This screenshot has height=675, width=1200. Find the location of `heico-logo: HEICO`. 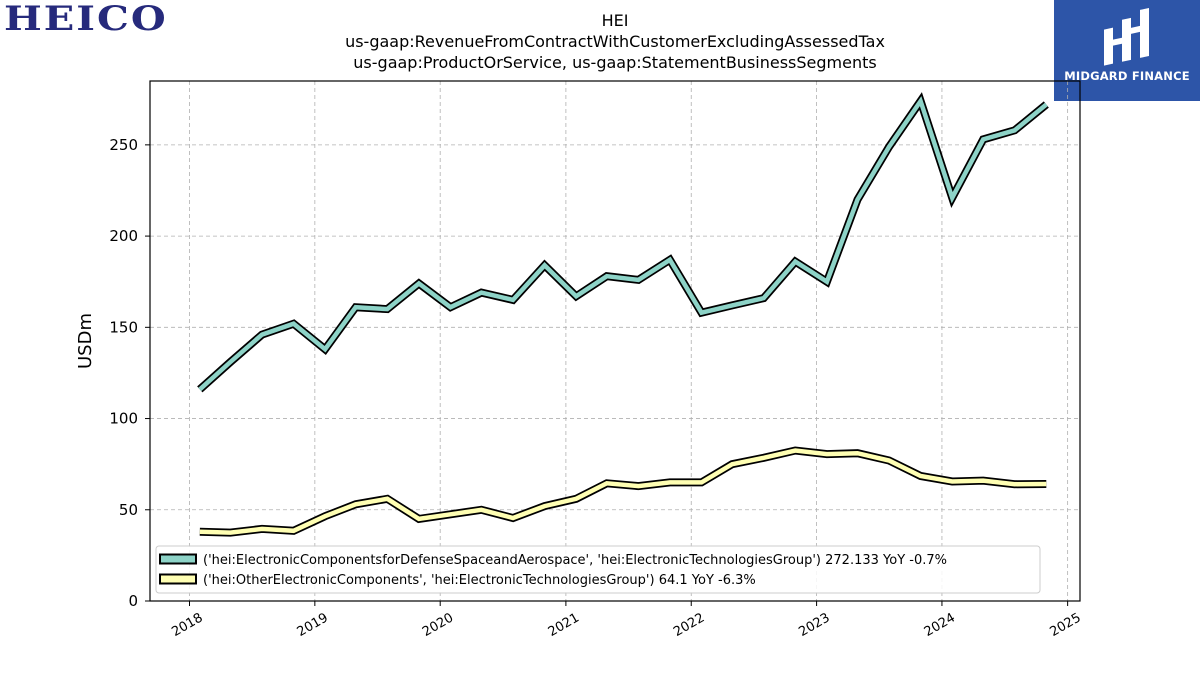

heico-logo: HEICO is located at coordinates (86, 19).